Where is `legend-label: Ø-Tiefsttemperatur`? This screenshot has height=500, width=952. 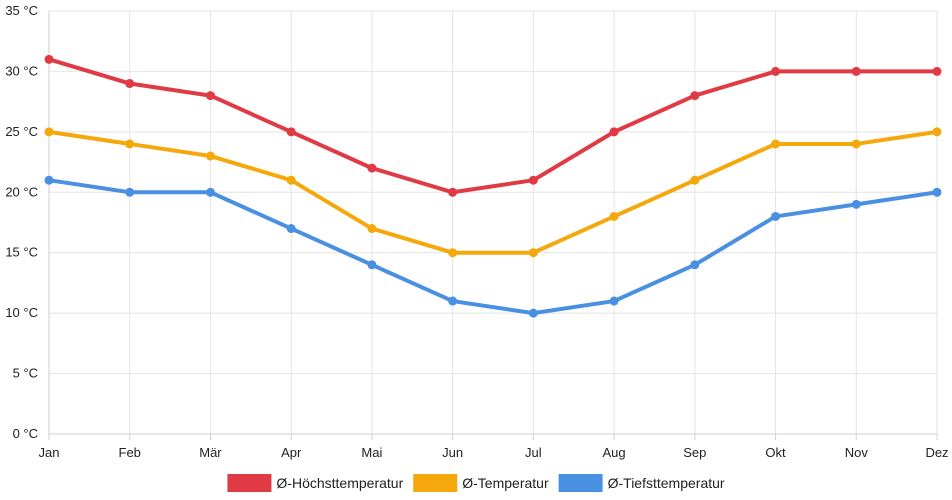
legend-label: Ø-Tiefsttemperatur is located at coordinates (666, 483).